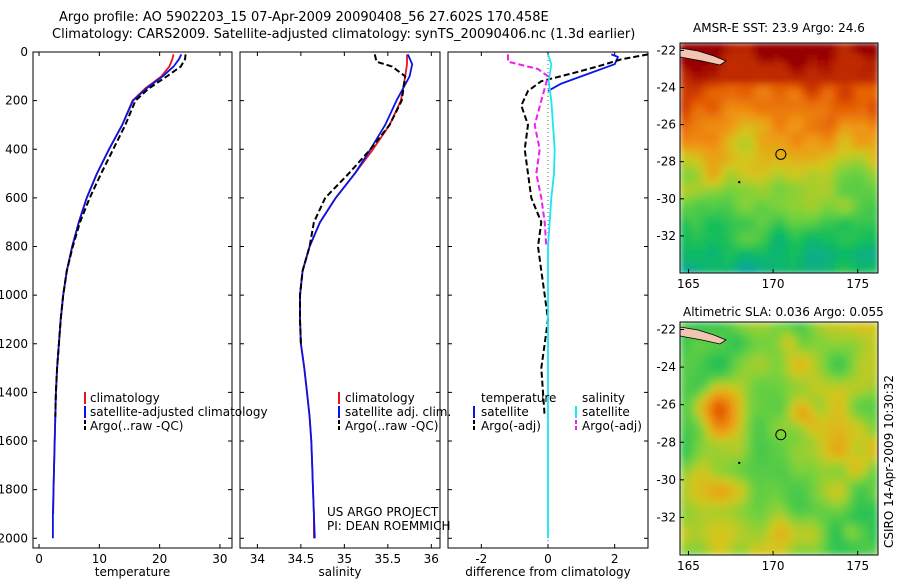 The image size is (900, 580). I want to click on sst-map: 165 170 175-22-24-26-28-30-32, so click(767, 166).